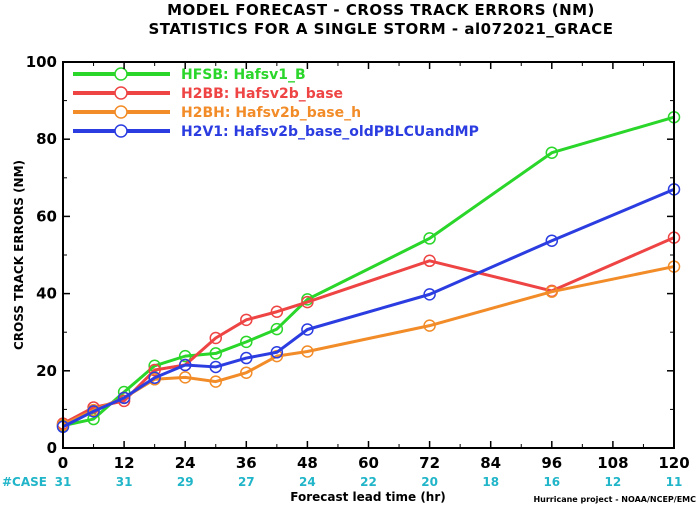 The height and width of the screenshot is (506, 700). What do you see at coordinates (46, 216) in the screenshot?
I see `y-tick-label: 60` at bounding box center [46, 216].